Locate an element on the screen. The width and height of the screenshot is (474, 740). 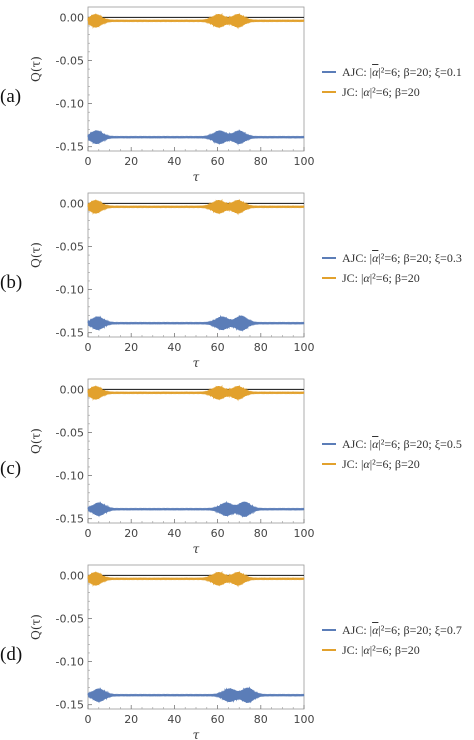
panel-label: (a) is located at coordinates (11, 96).